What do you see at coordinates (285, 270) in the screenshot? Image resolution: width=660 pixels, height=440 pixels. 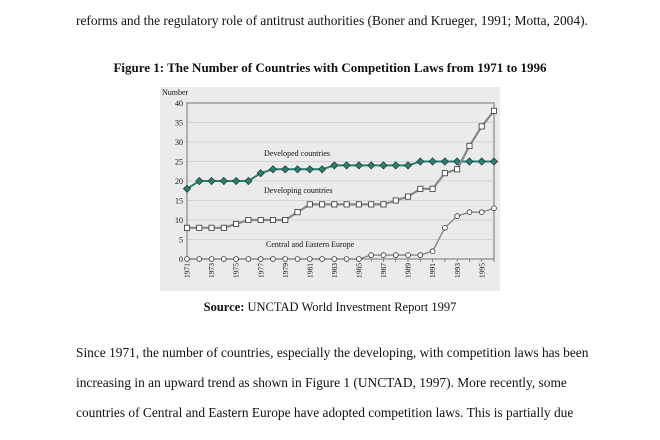 I see `x-tick-label: 1979` at bounding box center [285, 270].